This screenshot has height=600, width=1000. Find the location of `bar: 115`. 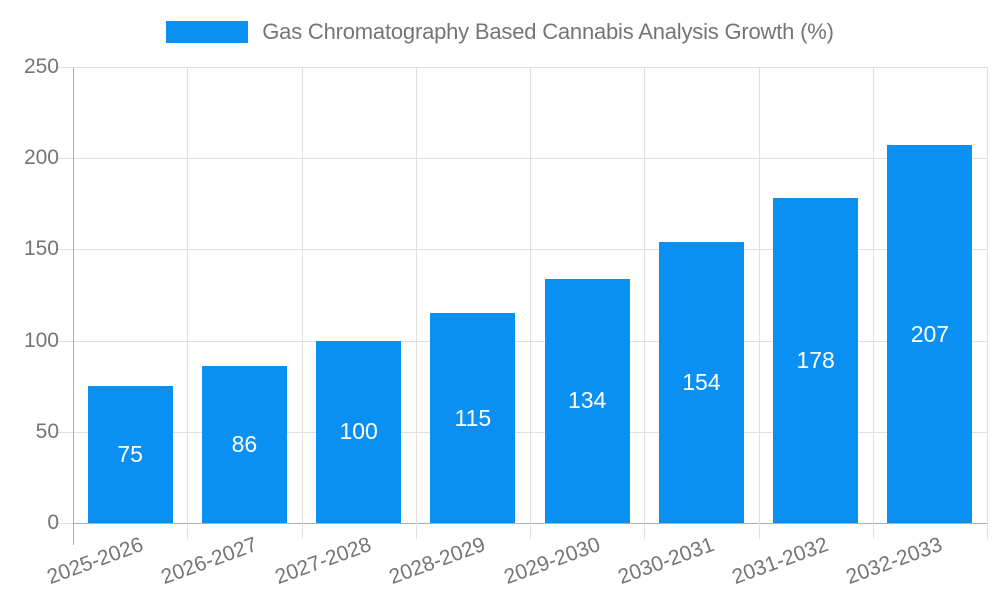

bar: 115 is located at coordinates (473, 418).